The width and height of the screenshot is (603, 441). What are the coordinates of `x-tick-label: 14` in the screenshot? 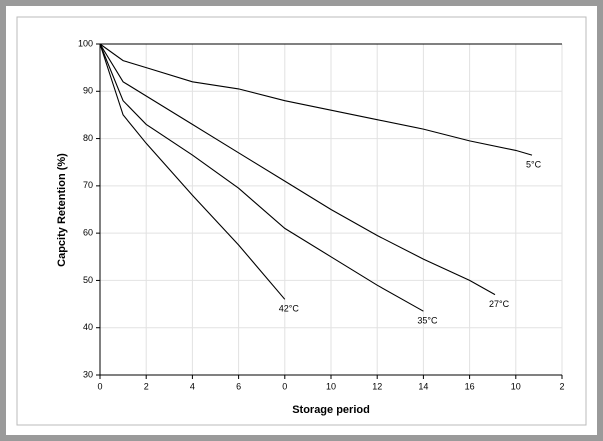 It's located at (423, 386).